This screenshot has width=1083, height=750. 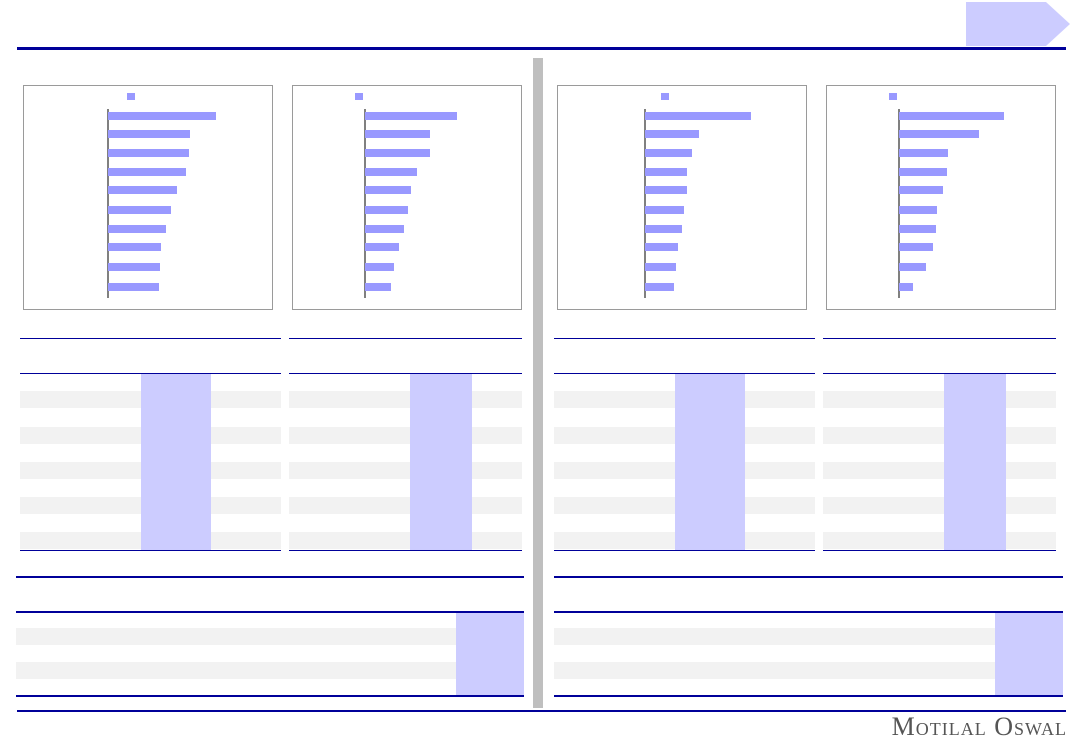 I want to click on header-rule, so click(x=541, y=48).